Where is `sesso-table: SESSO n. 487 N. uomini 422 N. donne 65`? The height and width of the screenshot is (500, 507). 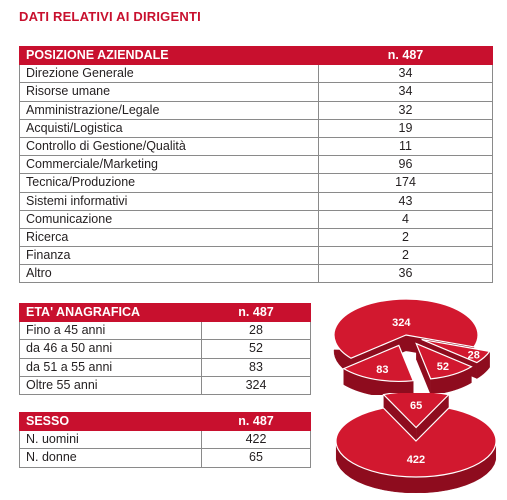 sesso-table: SESSO n. 487 N. uomini 422 N. donne 65 is located at coordinates (165, 439).